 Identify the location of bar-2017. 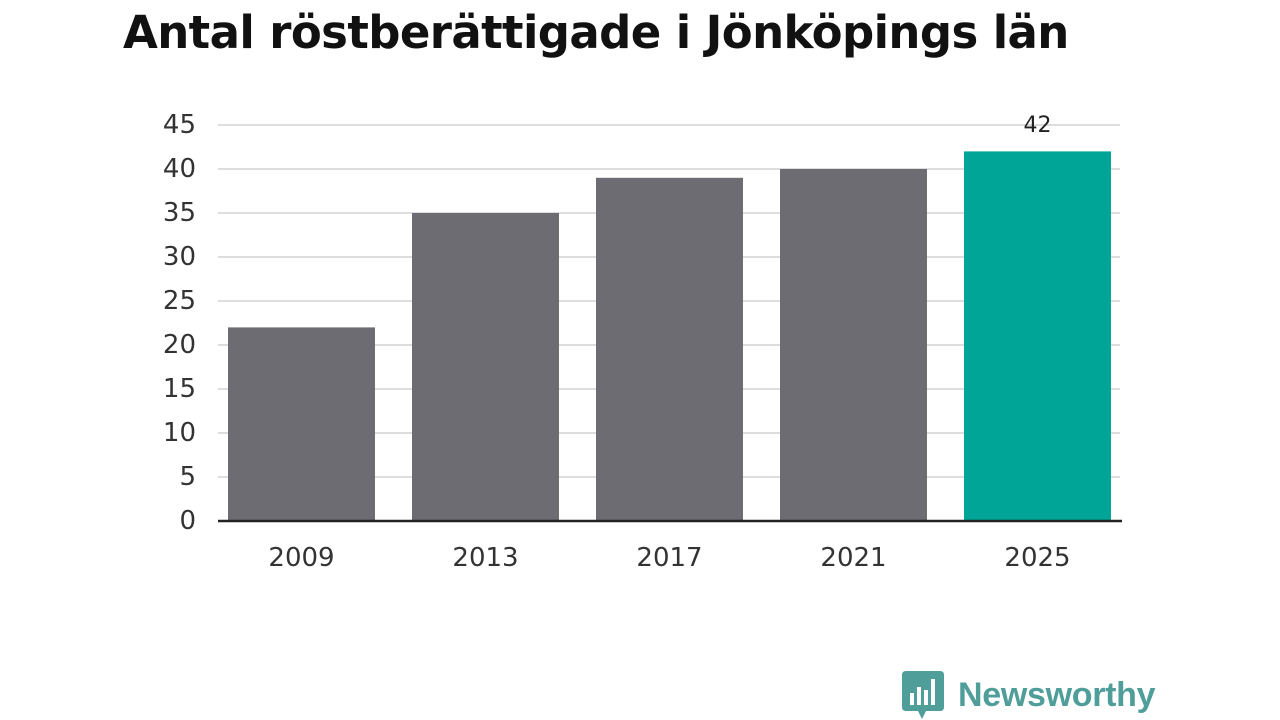
(669, 349).